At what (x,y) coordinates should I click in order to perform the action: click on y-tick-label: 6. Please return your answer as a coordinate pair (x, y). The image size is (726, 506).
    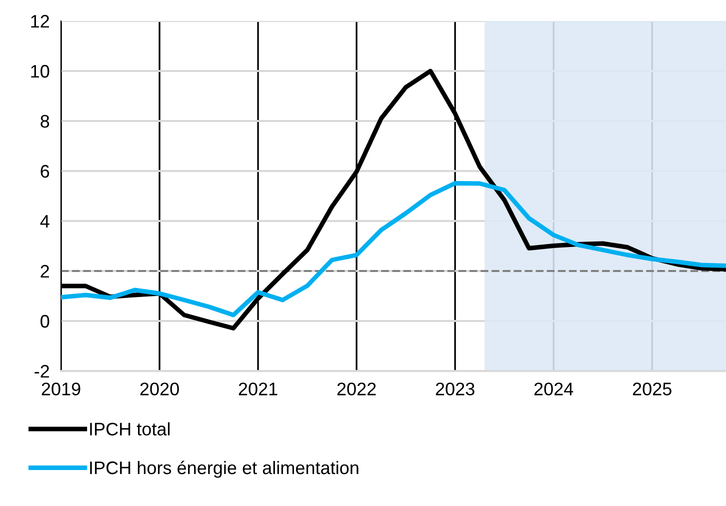
    Looking at the image, I should click on (45, 171).